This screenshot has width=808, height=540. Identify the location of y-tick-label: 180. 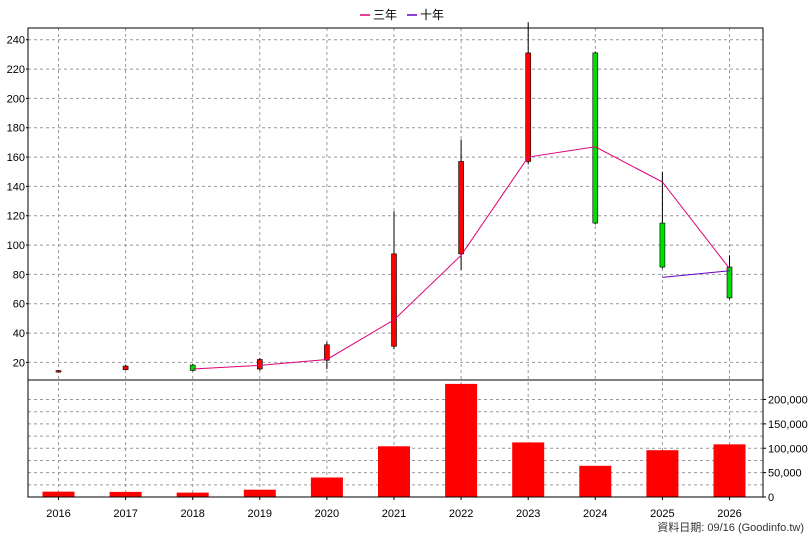
(16, 129).